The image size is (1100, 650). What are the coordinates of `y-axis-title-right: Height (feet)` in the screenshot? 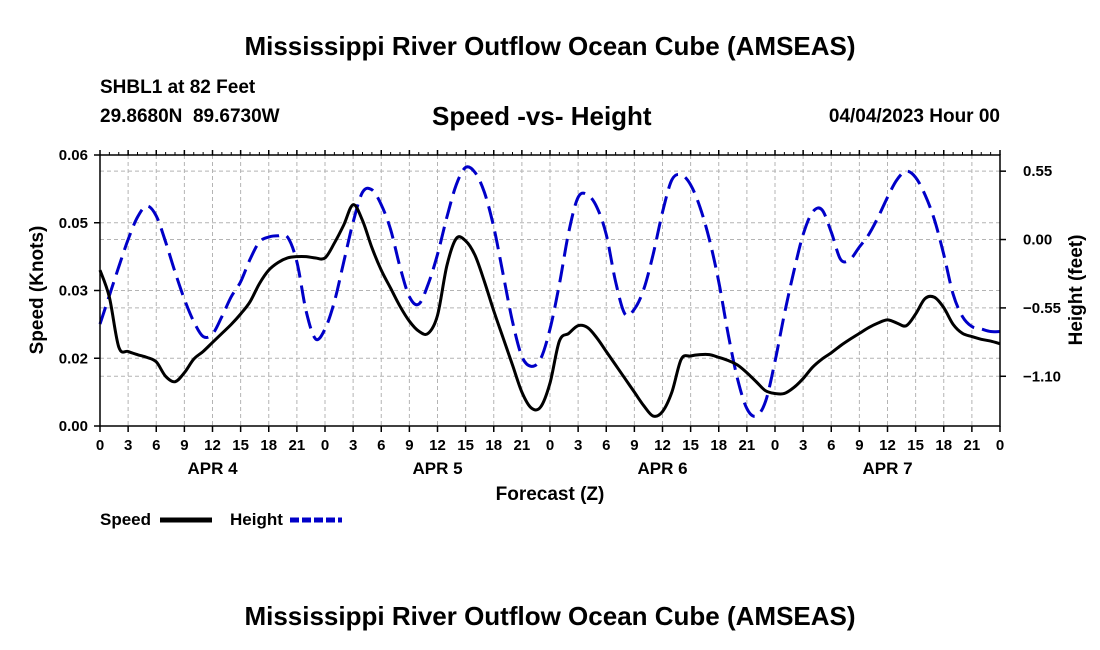 It's located at (1076, 290).